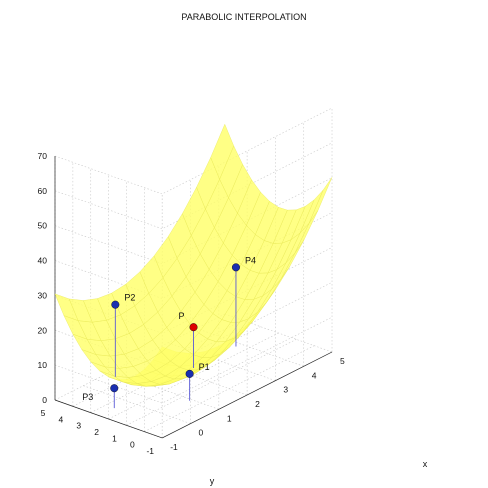 The width and height of the screenshot is (488, 488). What do you see at coordinates (43, 156) in the screenshot?
I see `z-tick-label: 70` at bounding box center [43, 156].